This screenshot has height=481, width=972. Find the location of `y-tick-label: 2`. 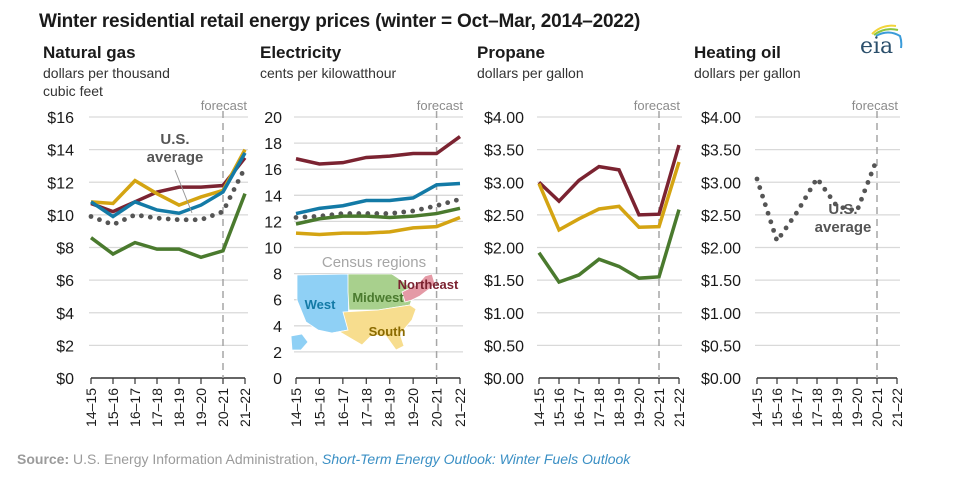

y-tick-label: 2 is located at coordinates (277, 353).